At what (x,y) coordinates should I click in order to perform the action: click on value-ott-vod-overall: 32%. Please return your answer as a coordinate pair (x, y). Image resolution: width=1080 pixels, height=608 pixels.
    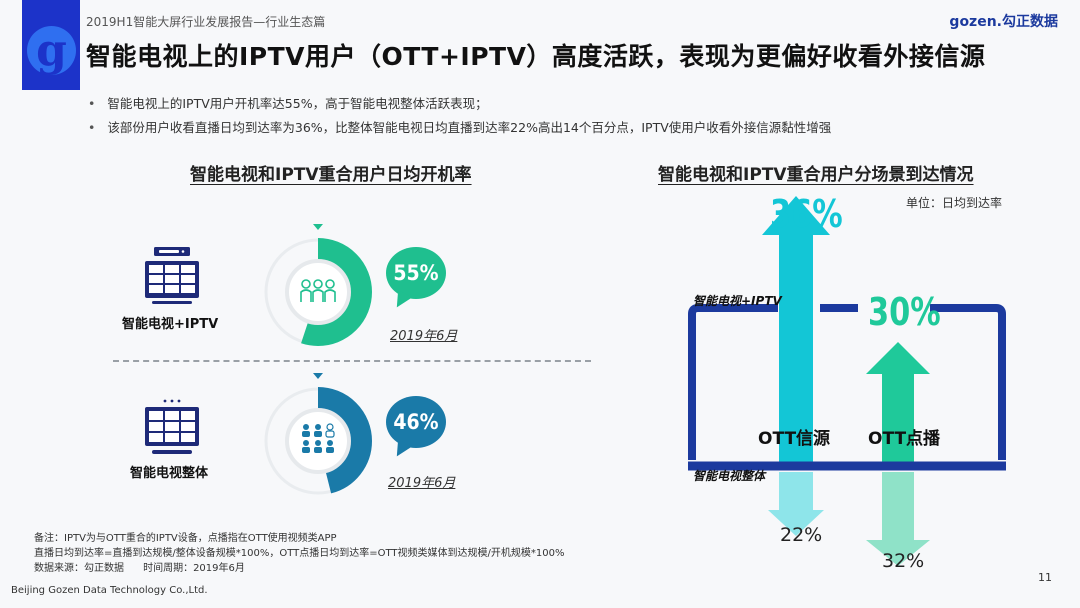
    Looking at the image, I should click on (903, 561).